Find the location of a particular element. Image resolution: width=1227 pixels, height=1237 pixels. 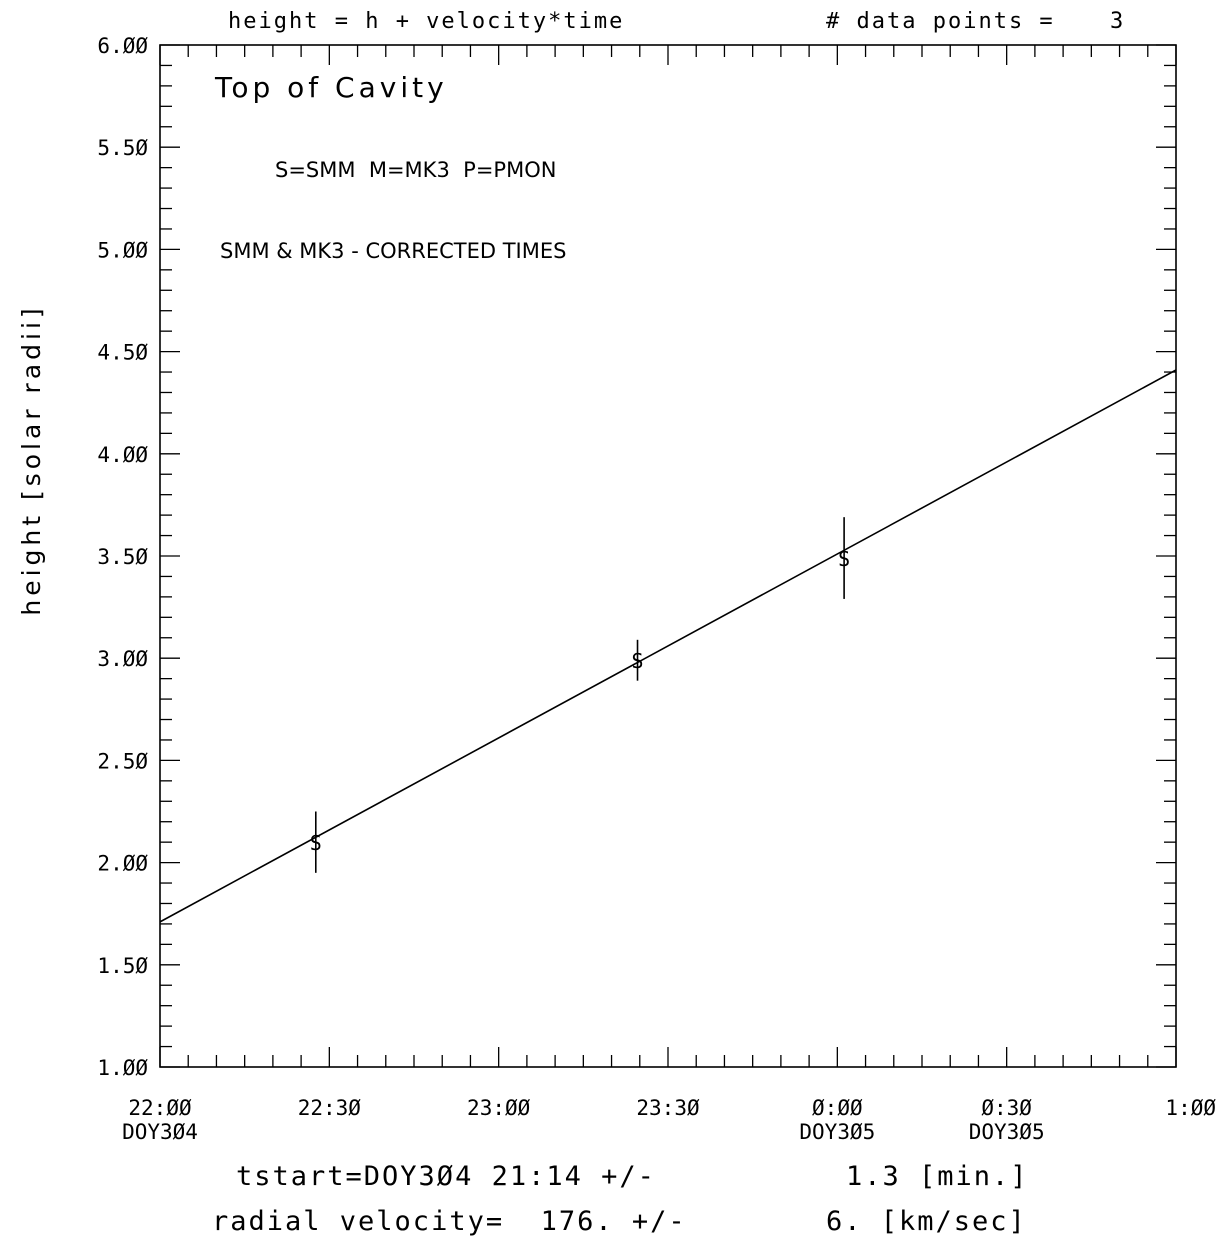

y-tick-label: 2.5Ø is located at coordinates (122, 761).